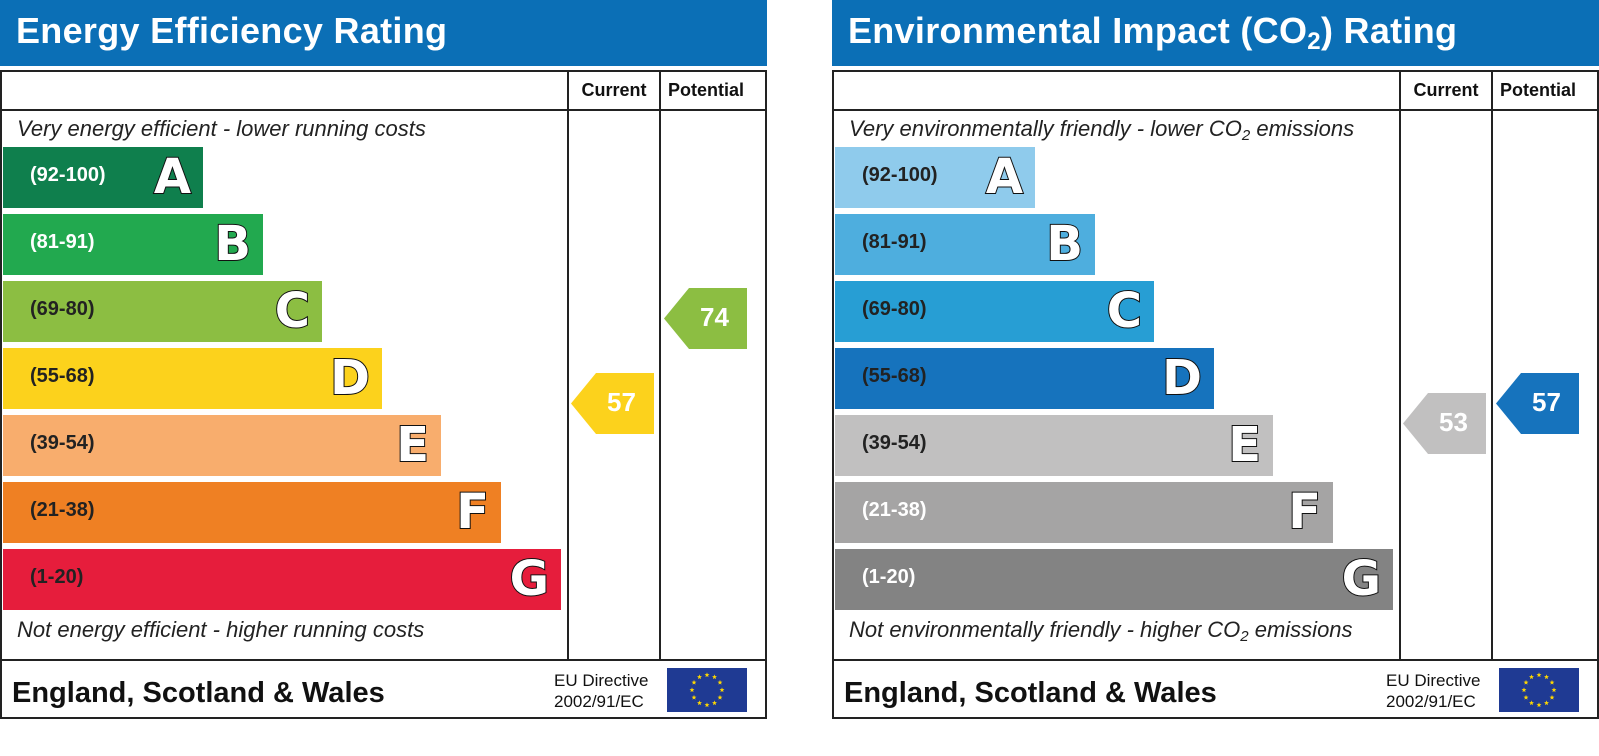 Image resolution: width=1599 pixels, height=756 pixels. Describe the element at coordinates (621, 402) in the screenshot. I see `current-rating-value: 57` at that location.